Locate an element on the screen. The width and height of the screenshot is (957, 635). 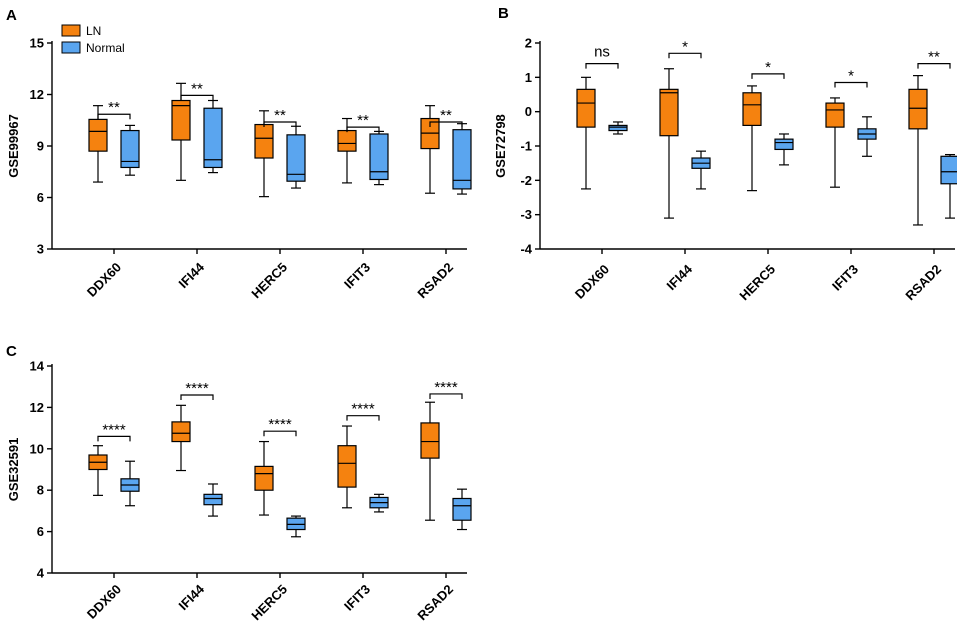
significance-rsad2: **** is located at coordinates (446, 389).